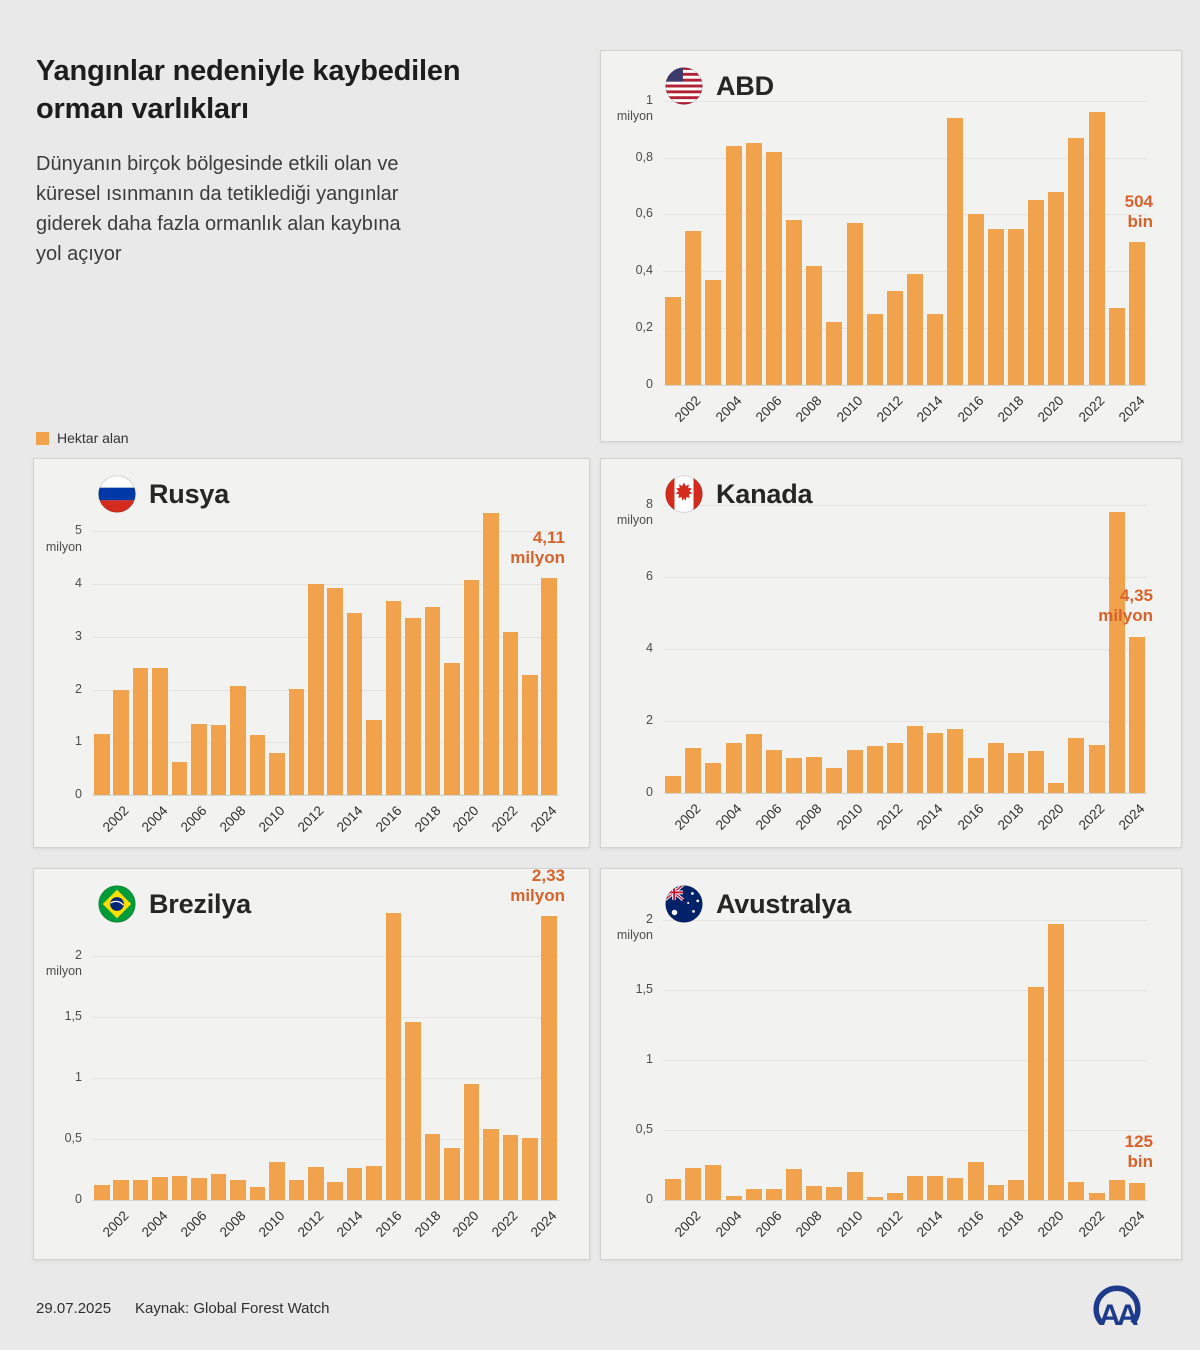 This screenshot has height=1350, width=1200. What do you see at coordinates (889, 409) in the screenshot?
I see `x-axis-label-2012: 2012` at bounding box center [889, 409].